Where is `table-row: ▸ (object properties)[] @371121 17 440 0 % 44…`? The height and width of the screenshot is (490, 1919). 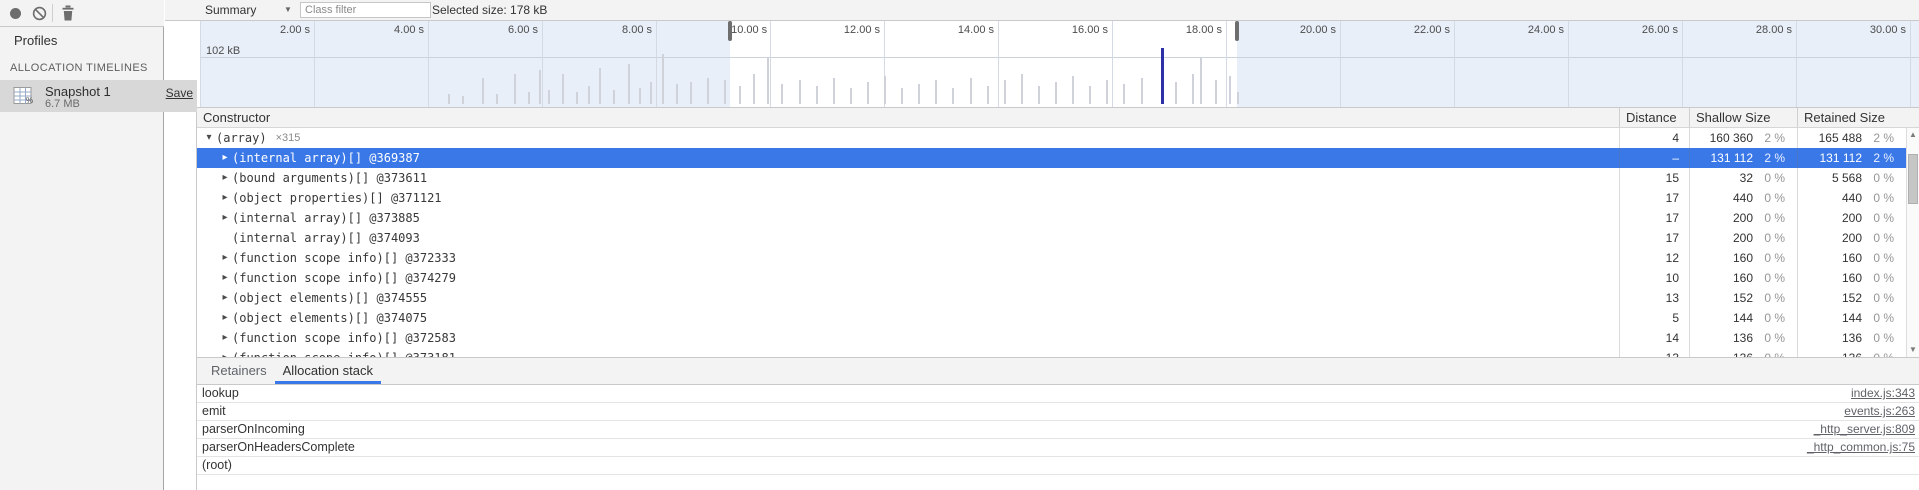
table-row: ▸ (object properties)[] @371121 17 440 0 % 44… is located at coordinates (1051, 198).